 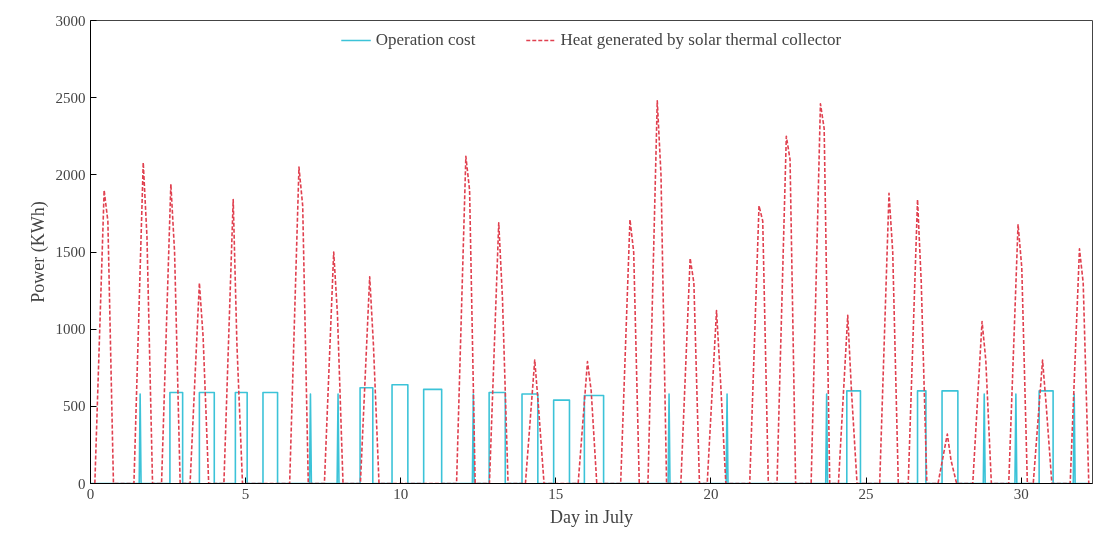 What do you see at coordinates (425, 40) in the screenshot?
I see `legend-label: Operation cost` at bounding box center [425, 40].